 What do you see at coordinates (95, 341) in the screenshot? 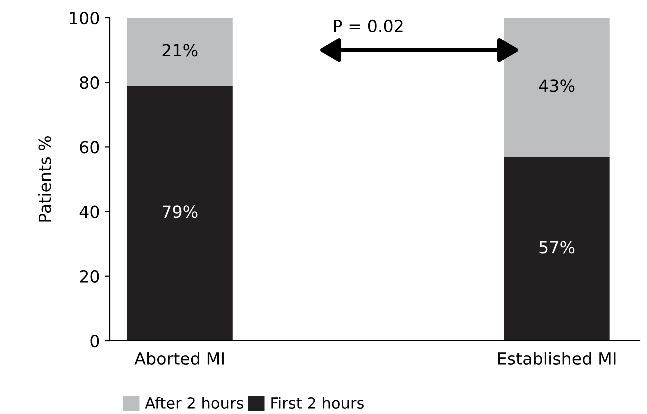
I see `y-tick-label: 0` at bounding box center [95, 341].